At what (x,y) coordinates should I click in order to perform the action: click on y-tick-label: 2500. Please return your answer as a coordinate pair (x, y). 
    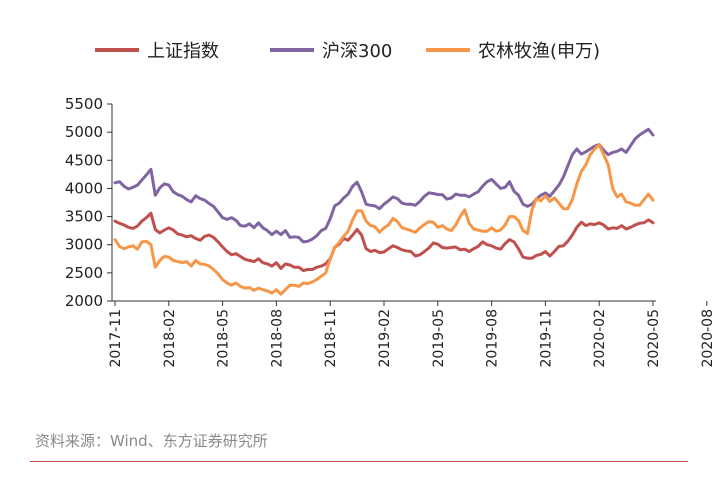
    Looking at the image, I should click on (84, 273).